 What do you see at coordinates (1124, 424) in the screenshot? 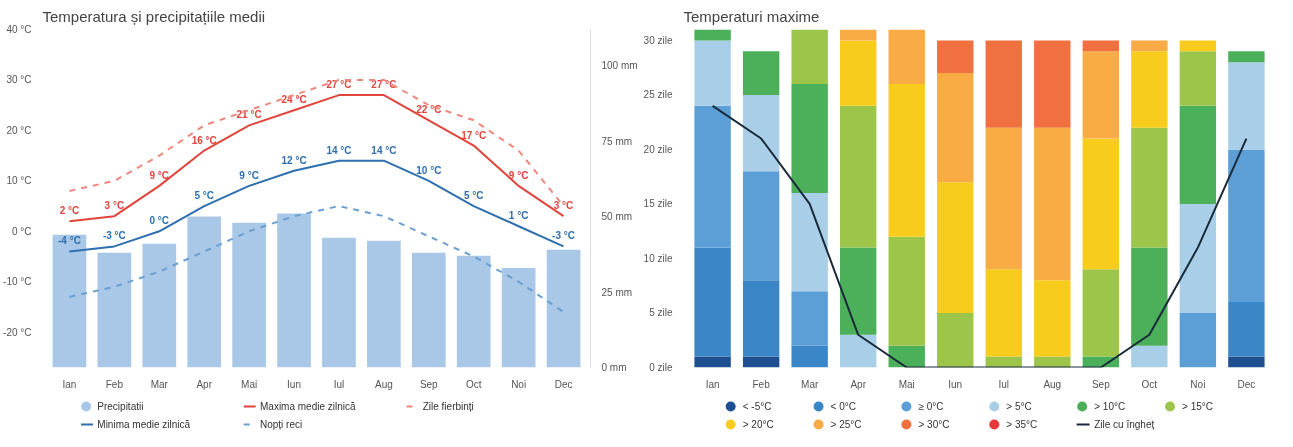
I see `legend-label: Zile cu îngheț` at bounding box center [1124, 424].